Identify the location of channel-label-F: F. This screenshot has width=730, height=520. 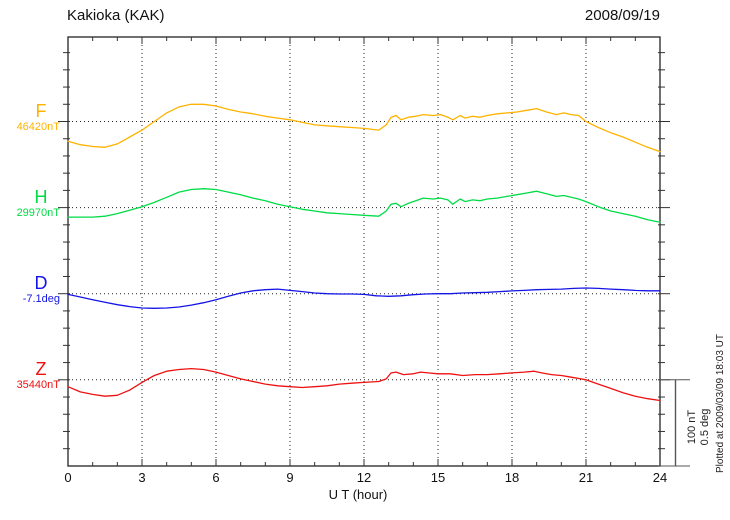
(41, 110).